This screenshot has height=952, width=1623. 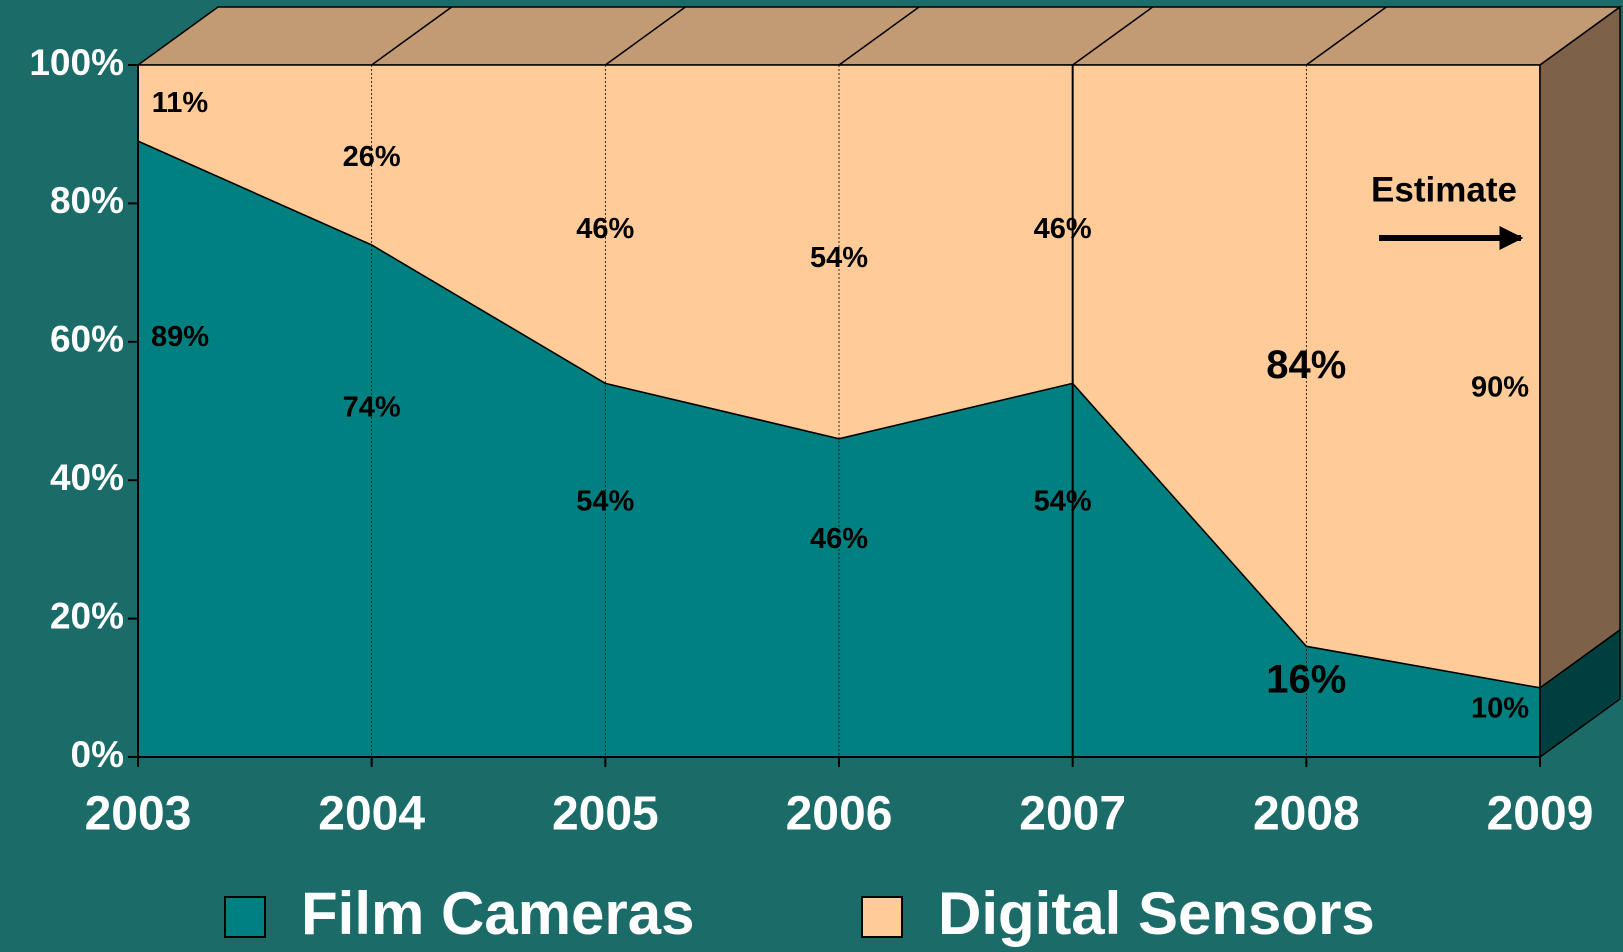 What do you see at coordinates (1540, 814) in the screenshot?
I see `x-tick-label: 2009` at bounding box center [1540, 814].